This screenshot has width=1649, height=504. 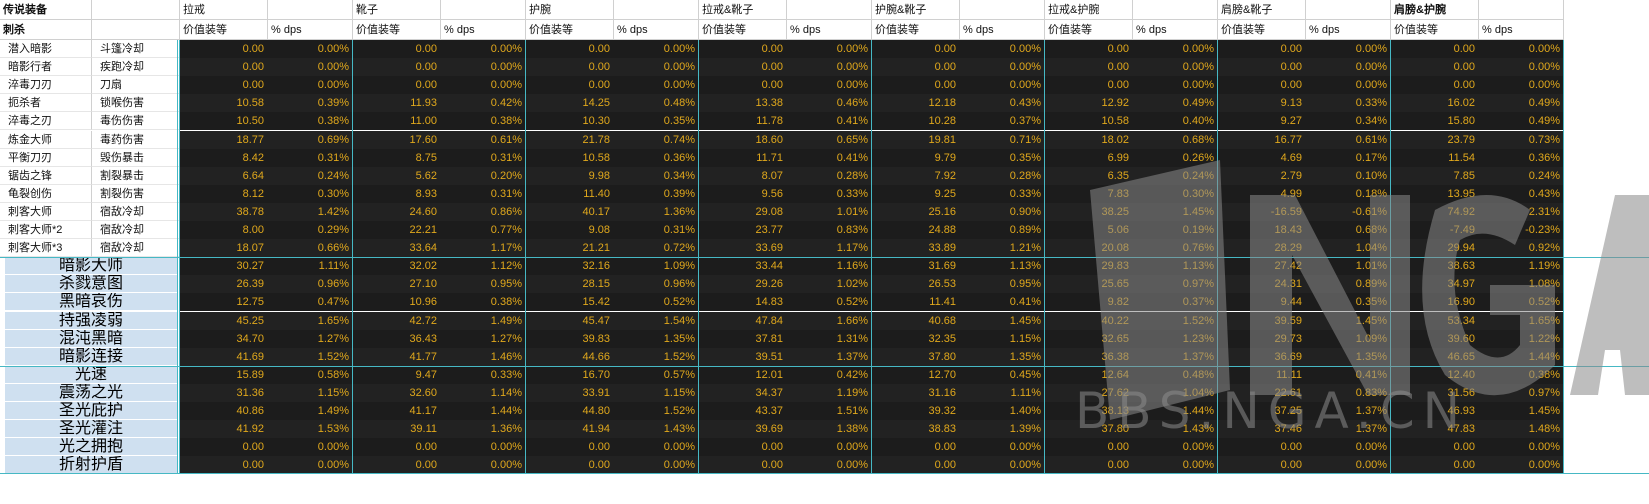 What do you see at coordinates (656, 392) in the screenshot?
I see `dps-percent-cell: 1.15%` at bounding box center [656, 392].